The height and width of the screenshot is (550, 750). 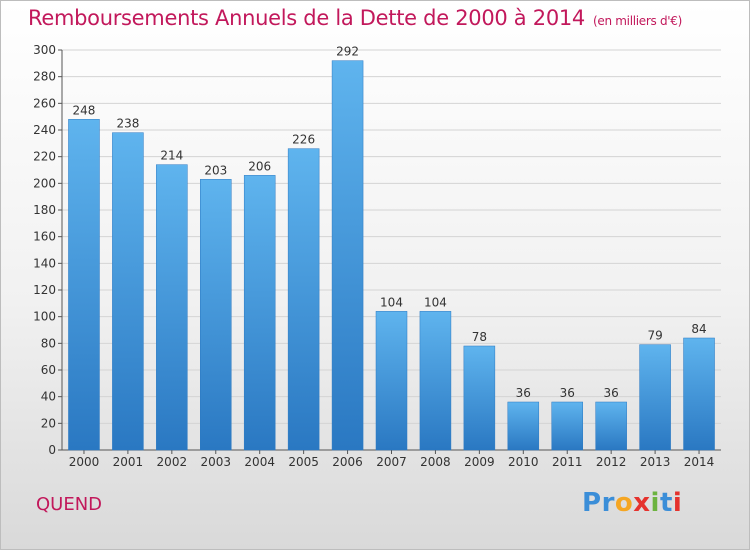 What do you see at coordinates (698, 329) in the screenshot?
I see `data-label: 84` at bounding box center [698, 329].